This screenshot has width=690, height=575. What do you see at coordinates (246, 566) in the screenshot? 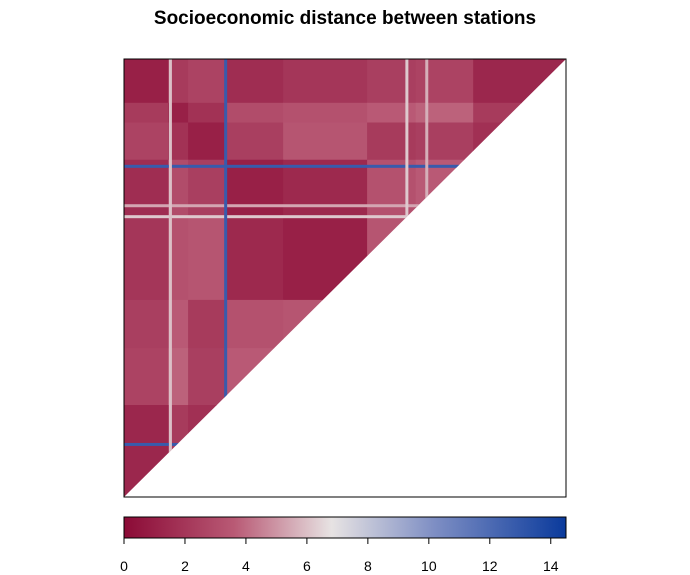
I see `colorbar-tick-label: 4` at bounding box center [246, 566].